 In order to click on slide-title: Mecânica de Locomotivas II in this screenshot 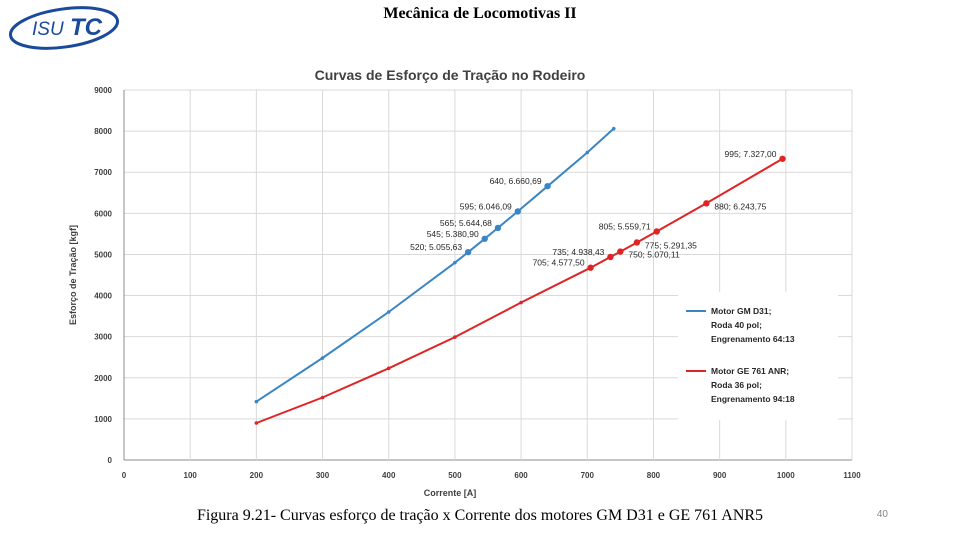, I will do `click(480, 13)`.